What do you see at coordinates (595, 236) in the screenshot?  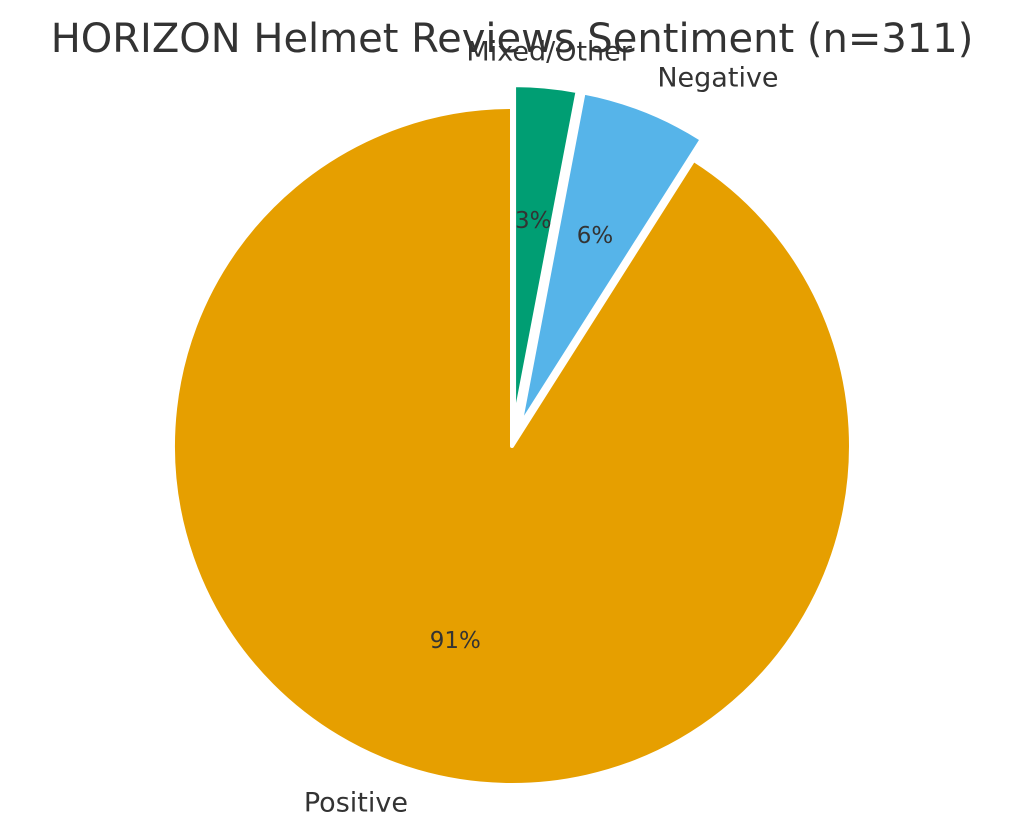 I see `slice-percent-negative: 6%` at bounding box center [595, 236].